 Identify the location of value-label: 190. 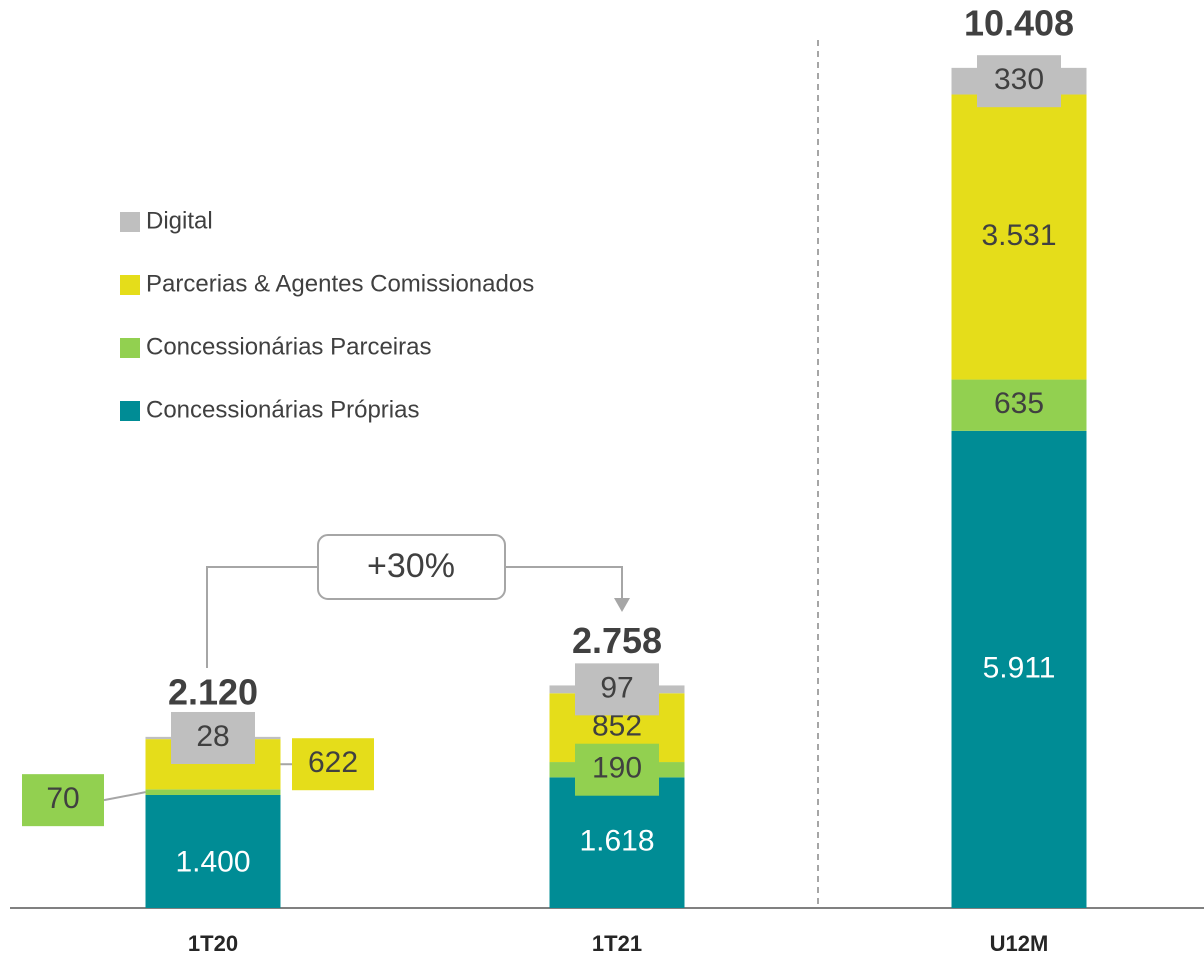
(617, 768).